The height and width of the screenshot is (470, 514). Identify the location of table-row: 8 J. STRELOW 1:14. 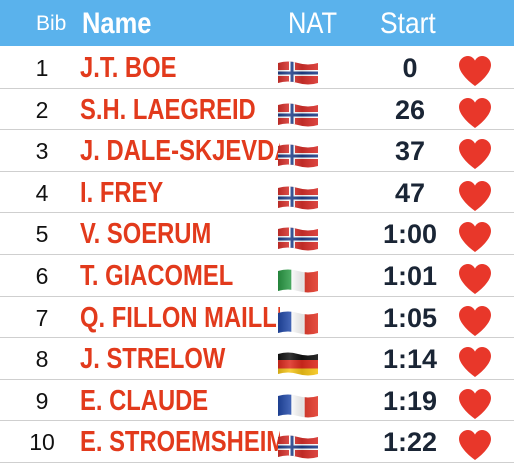
(257, 359).